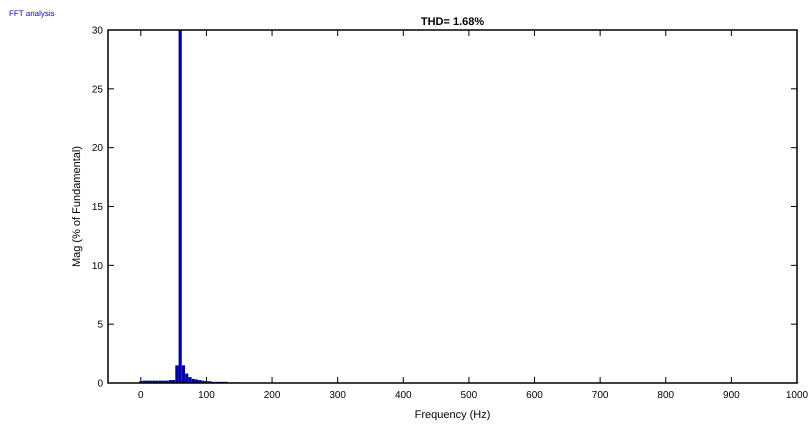 The height and width of the screenshot is (432, 811). What do you see at coordinates (600, 395) in the screenshot?
I see `x-tick-label: 700` at bounding box center [600, 395].